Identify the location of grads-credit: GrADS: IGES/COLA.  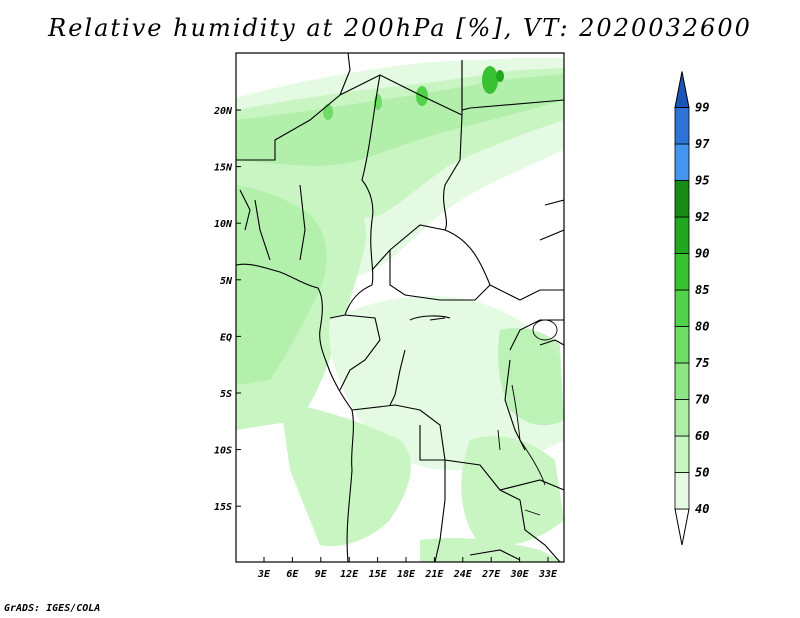
(52, 608).